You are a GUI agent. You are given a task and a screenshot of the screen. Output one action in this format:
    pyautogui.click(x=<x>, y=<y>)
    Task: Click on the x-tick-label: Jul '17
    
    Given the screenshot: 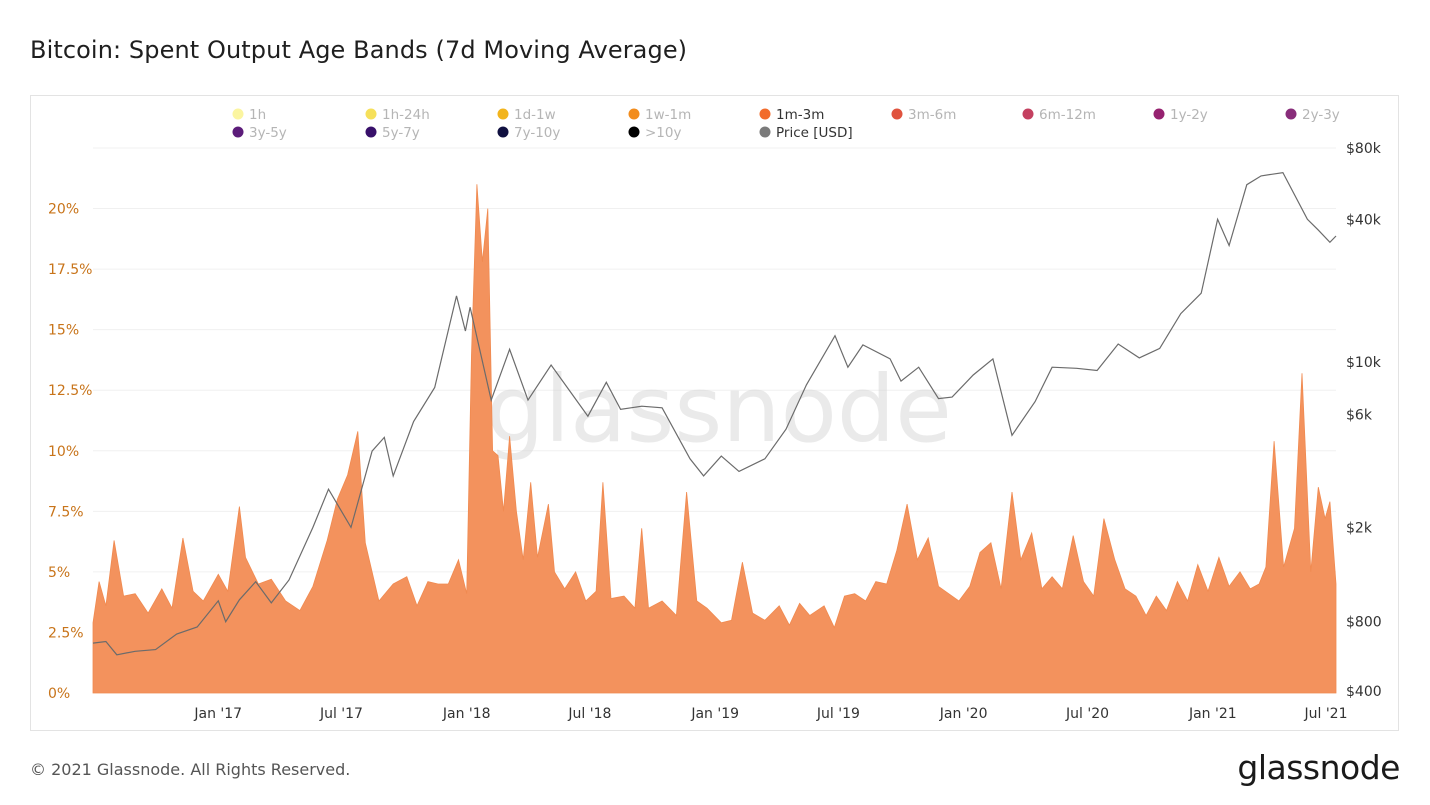 What is the action you would take?
    pyautogui.click(x=341, y=714)
    